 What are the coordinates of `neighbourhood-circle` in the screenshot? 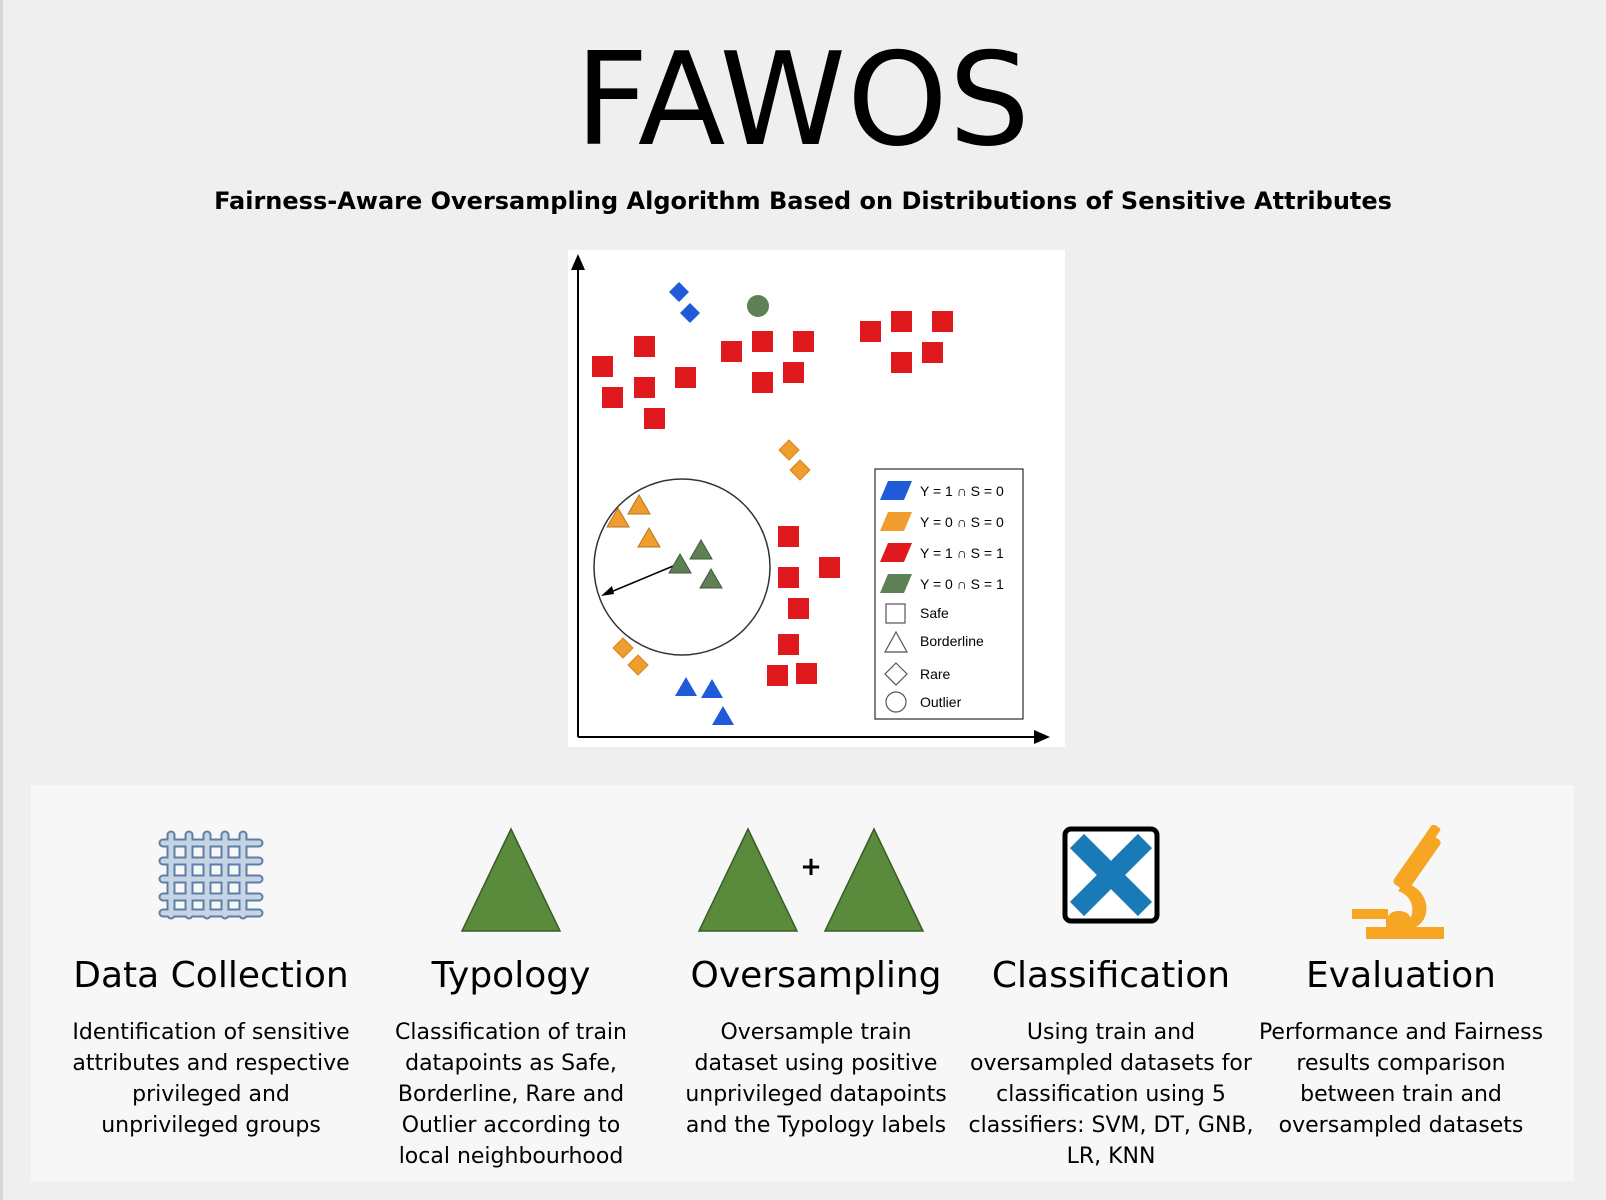 It's located at (682, 567).